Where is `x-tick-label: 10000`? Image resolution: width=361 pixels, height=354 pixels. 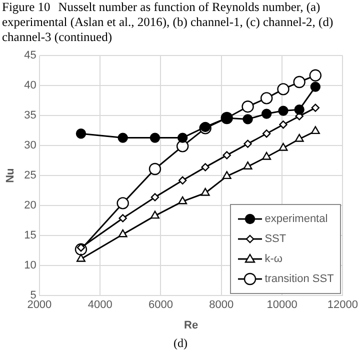 x-tick-label: 10000 is located at coordinates (282, 305).